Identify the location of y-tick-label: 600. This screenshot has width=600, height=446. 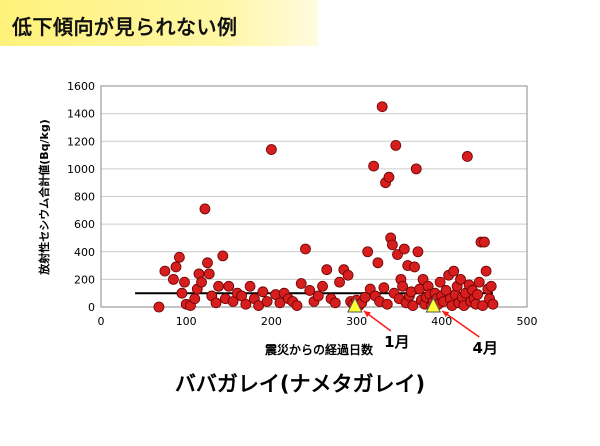
(84, 224).